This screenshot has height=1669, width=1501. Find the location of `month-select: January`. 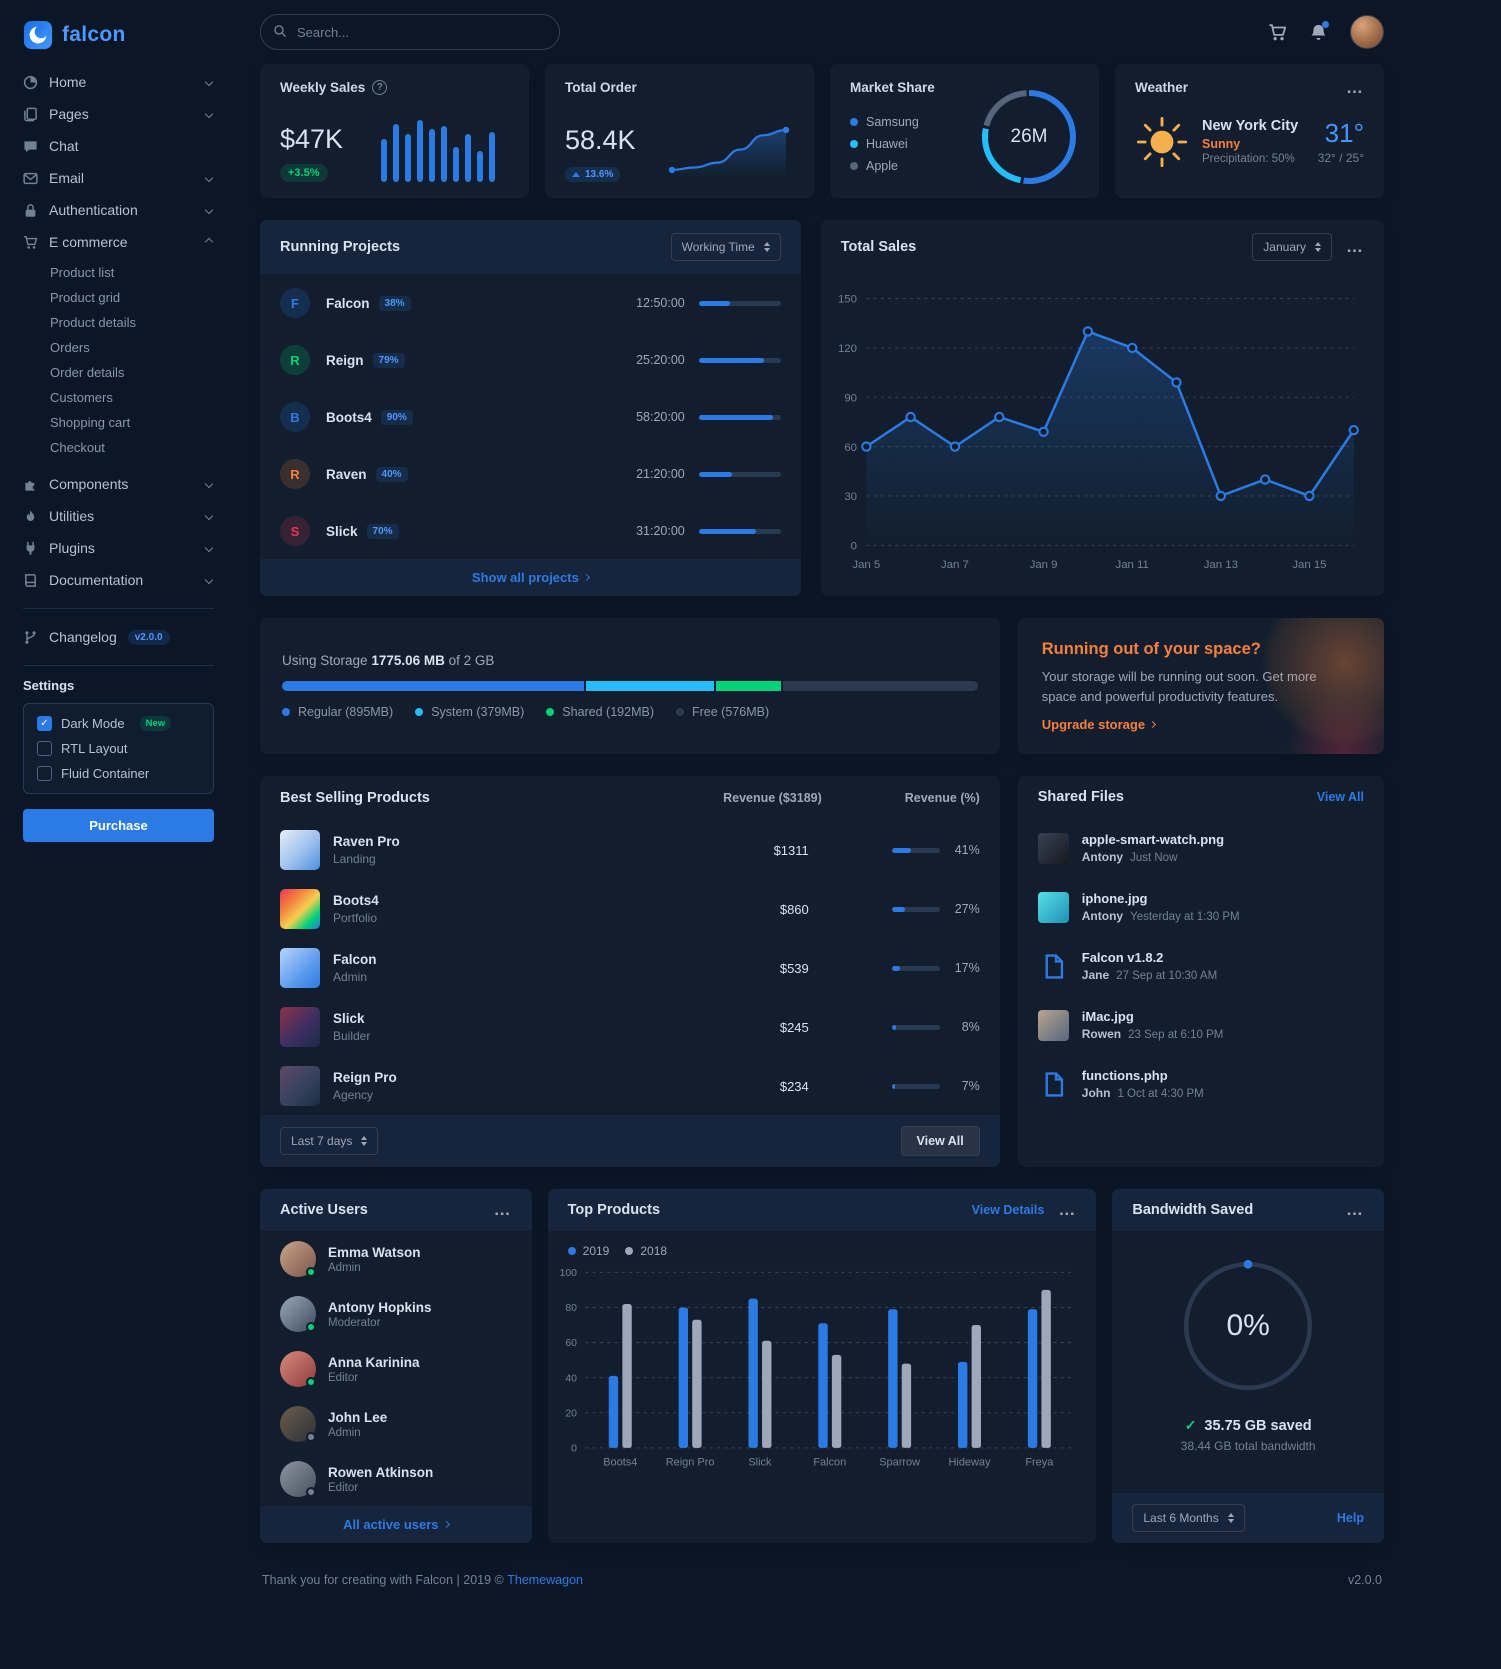

month-select: January is located at coordinates (1292, 247).